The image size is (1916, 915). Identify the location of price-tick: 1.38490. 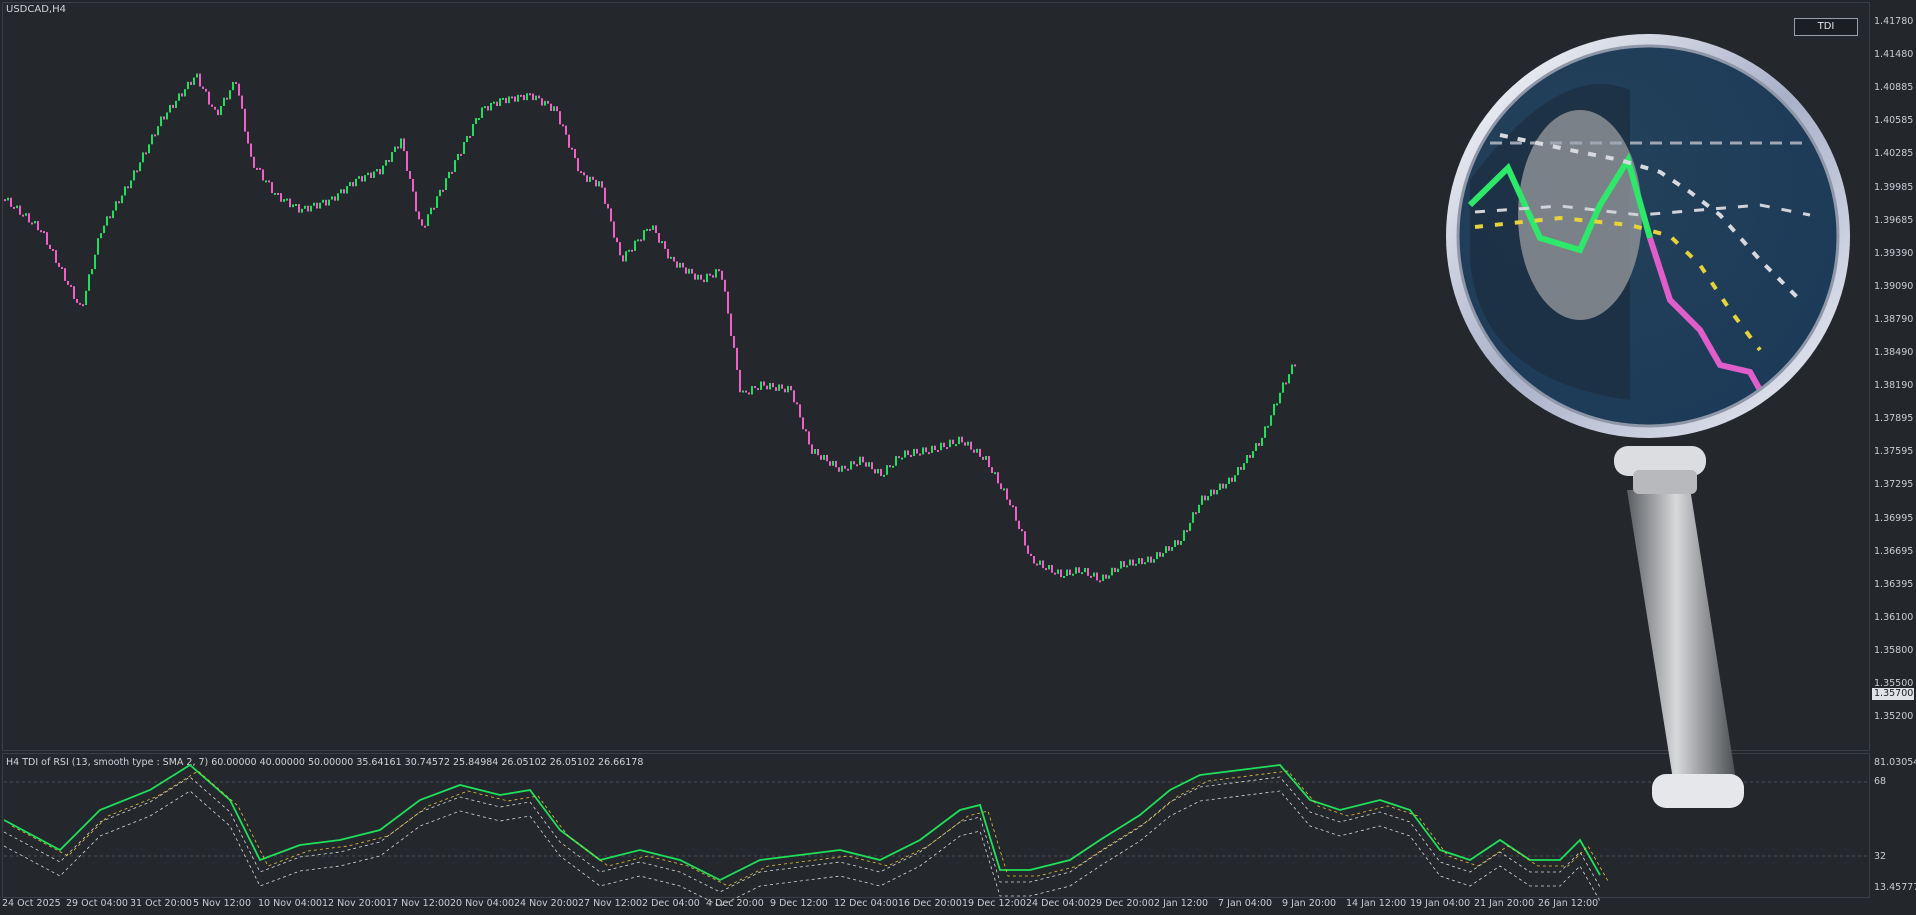
(1894, 352).